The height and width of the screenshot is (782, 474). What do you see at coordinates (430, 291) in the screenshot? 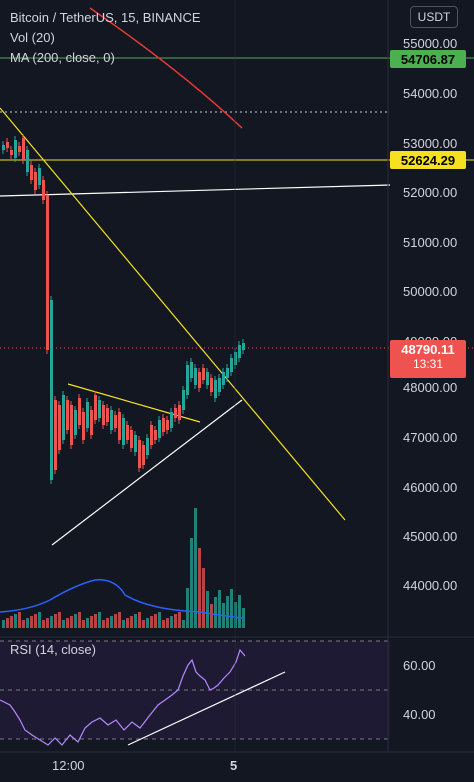
I see `price-tick: 50000.00` at bounding box center [430, 291].